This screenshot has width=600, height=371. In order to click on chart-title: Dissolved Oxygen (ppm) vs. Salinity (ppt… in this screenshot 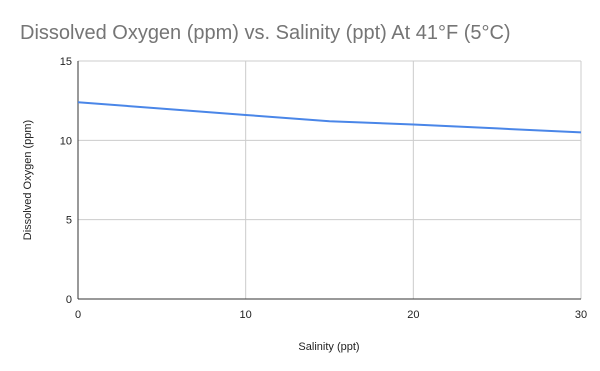, I will do `click(265, 33)`.